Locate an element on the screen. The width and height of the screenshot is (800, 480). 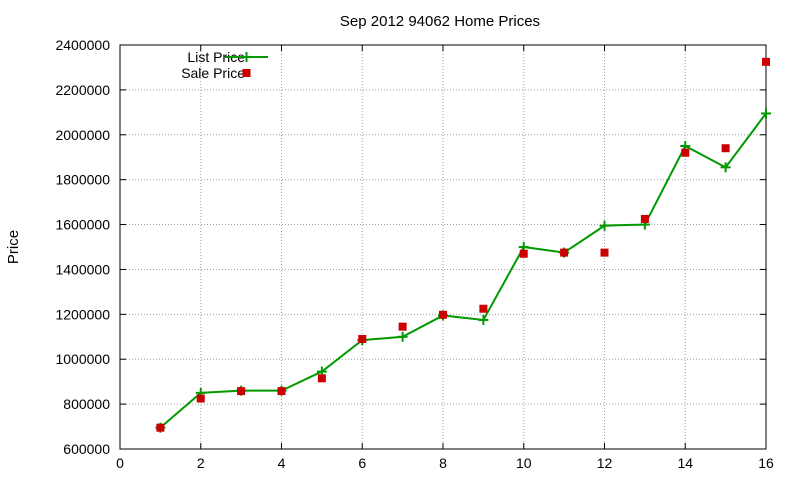
y-tick-label: 1600000 is located at coordinates (82, 225).